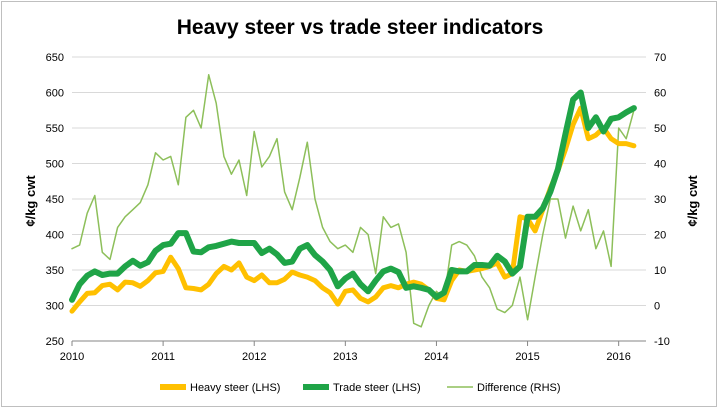 This screenshot has width=720, height=410. What do you see at coordinates (30, 201) in the screenshot?
I see `y-axis-left-label: ¢/kg cwt` at bounding box center [30, 201].